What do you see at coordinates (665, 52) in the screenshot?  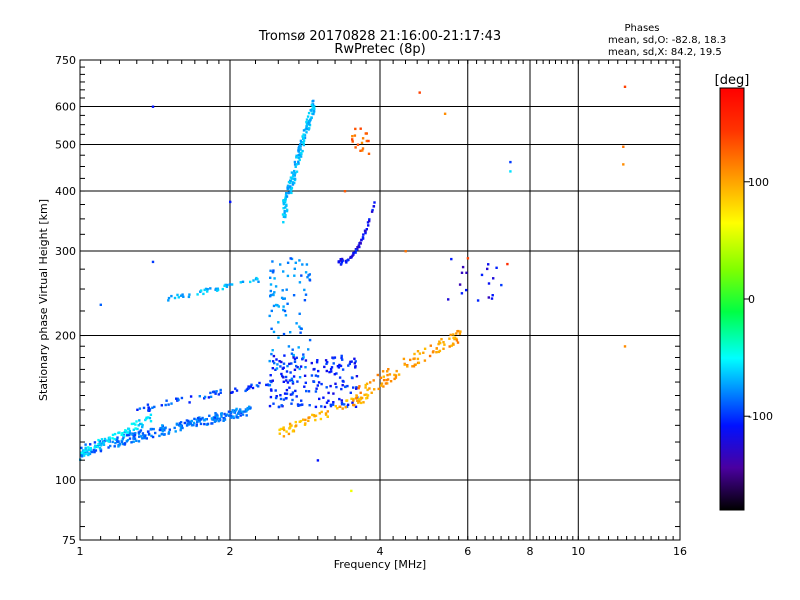 I see `stats-x: mean, sd,X: 84.2, 19.5` at bounding box center [665, 52].